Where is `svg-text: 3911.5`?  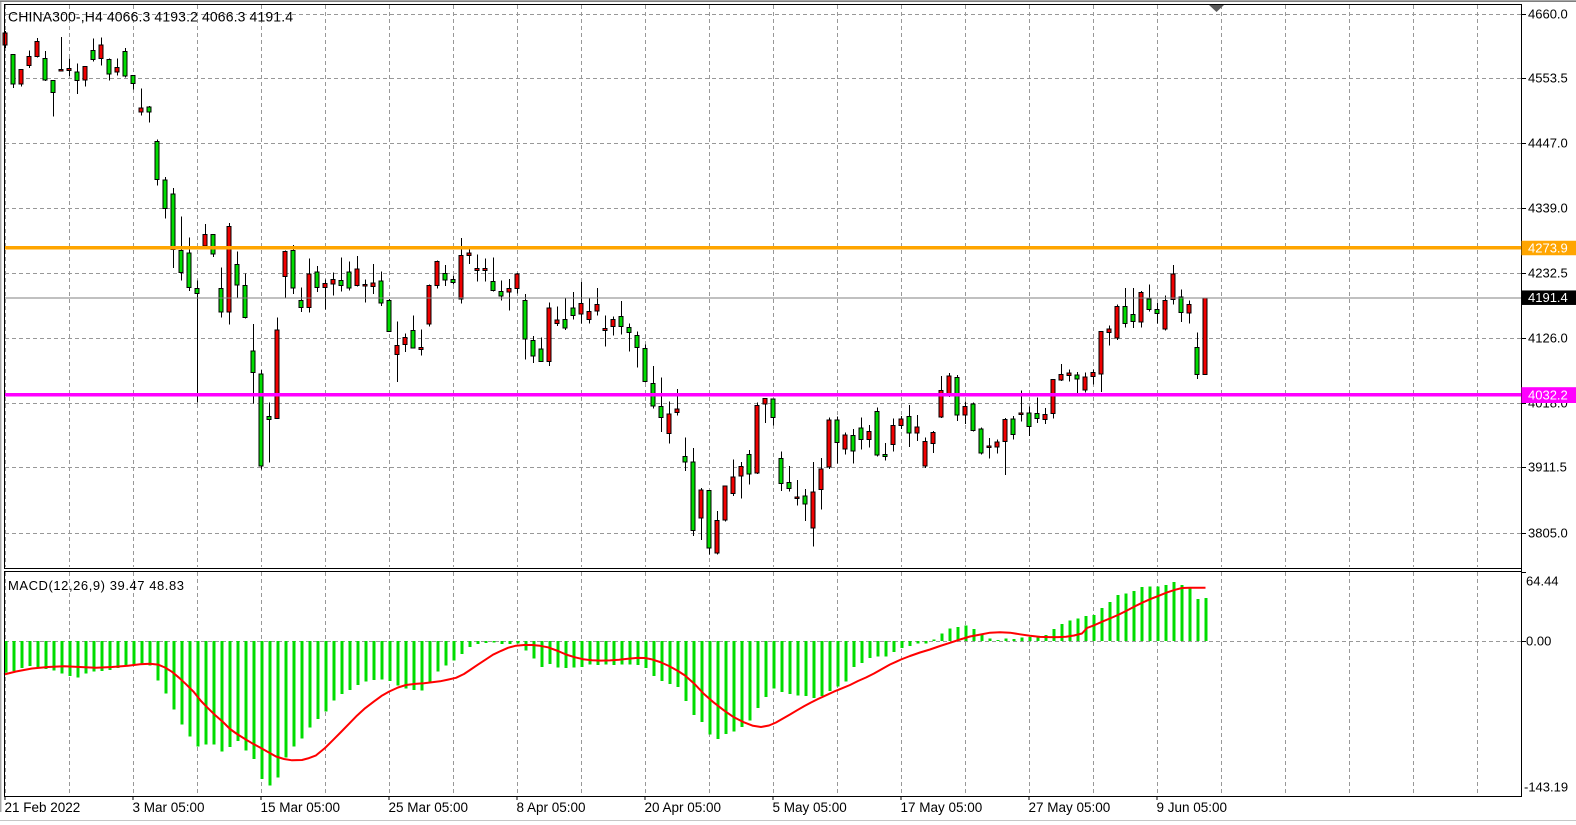
svg-text: 3911.5 is located at coordinates (1547, 467).